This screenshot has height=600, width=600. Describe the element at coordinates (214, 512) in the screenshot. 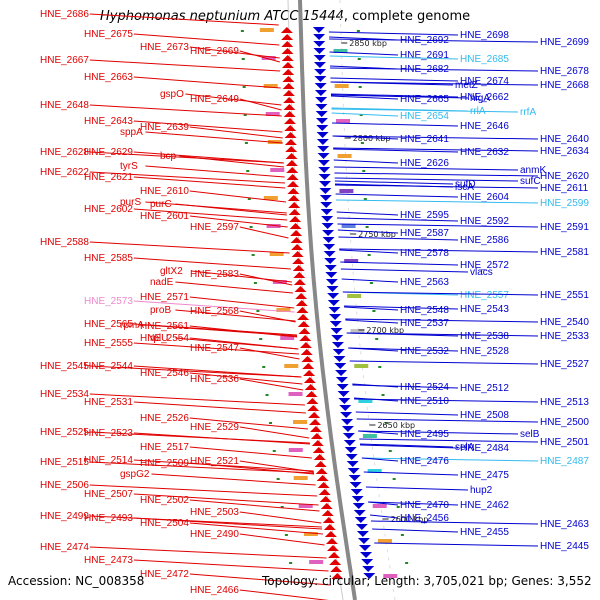

I see `left-gene-label: HNE_2503` at that location.